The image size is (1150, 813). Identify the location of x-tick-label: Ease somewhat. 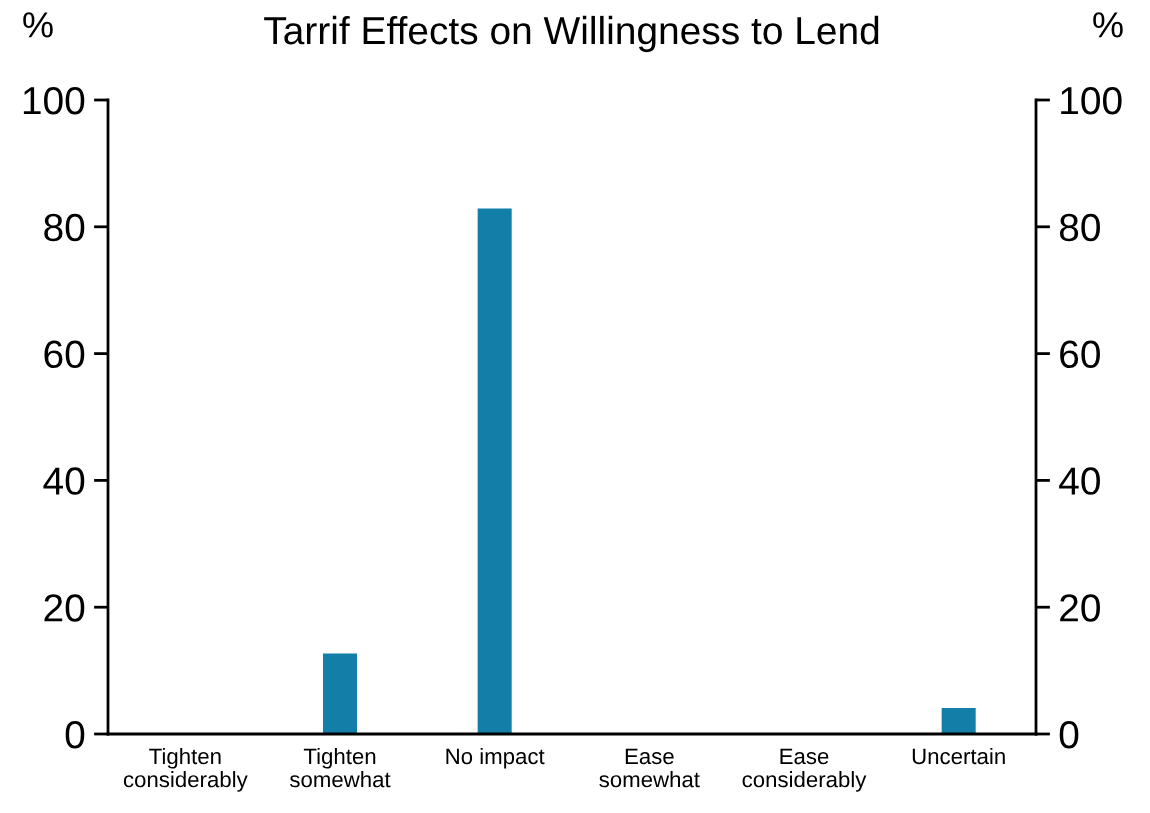
(649, 768).